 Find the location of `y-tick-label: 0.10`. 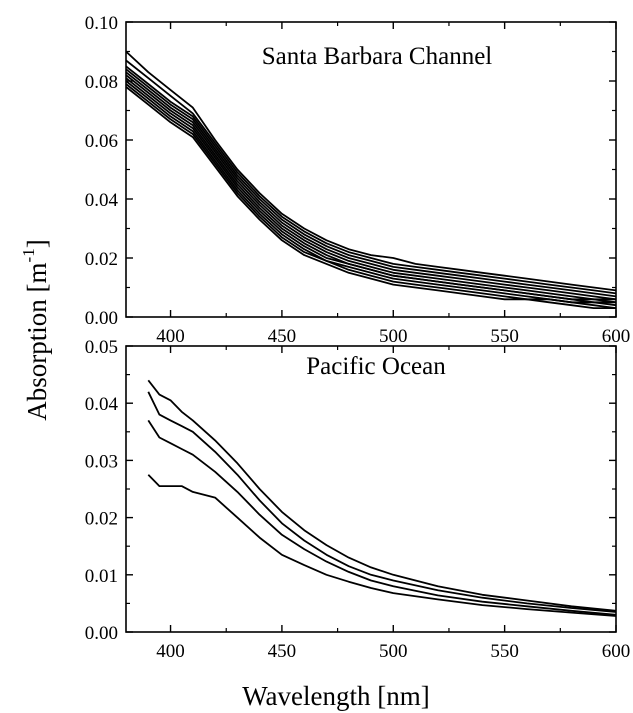

y-tick-label: 0.10 is located at coordinates (101, 23).